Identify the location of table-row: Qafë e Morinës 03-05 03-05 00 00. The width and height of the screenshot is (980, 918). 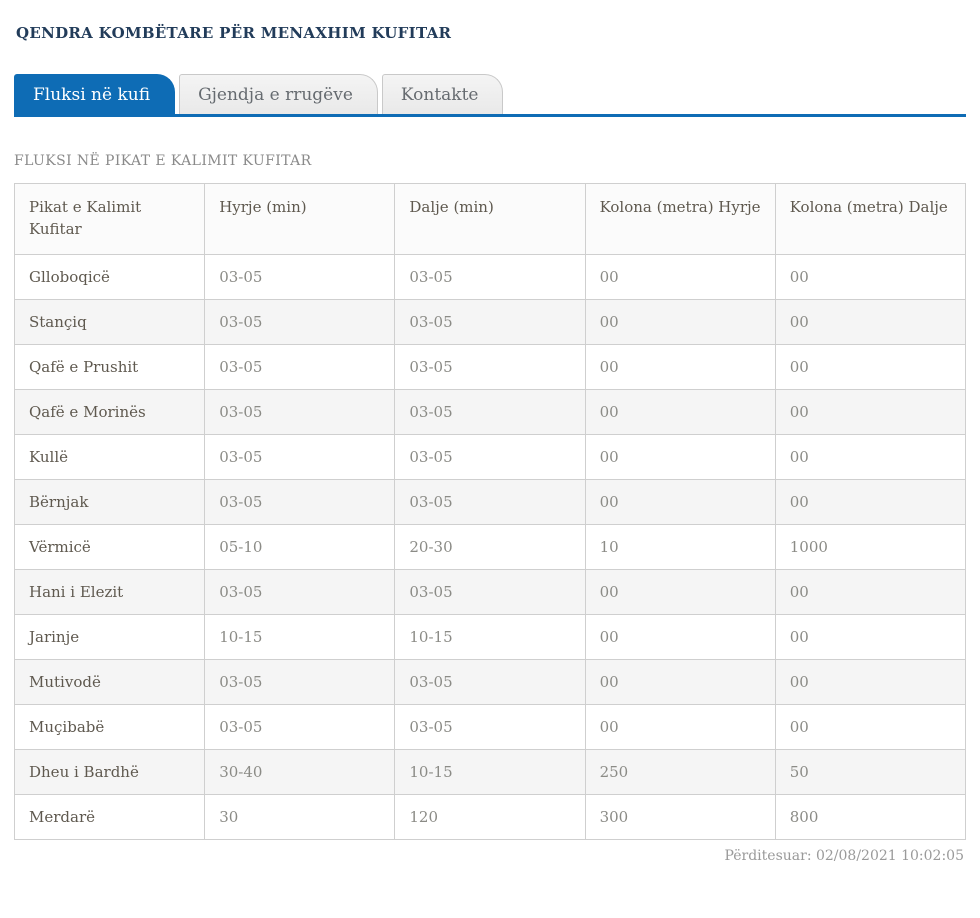
(490, 411).